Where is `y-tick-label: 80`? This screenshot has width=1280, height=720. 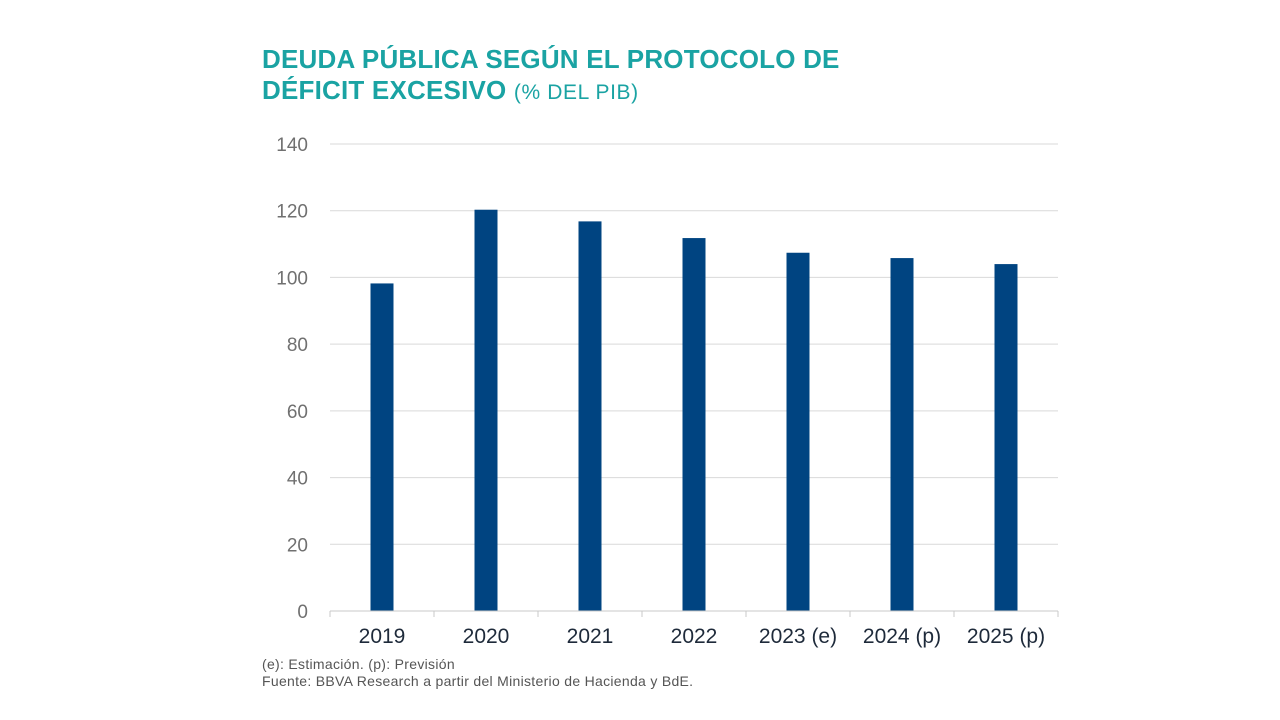 y-tick-label: 80 is located at coordinates (297, 345).